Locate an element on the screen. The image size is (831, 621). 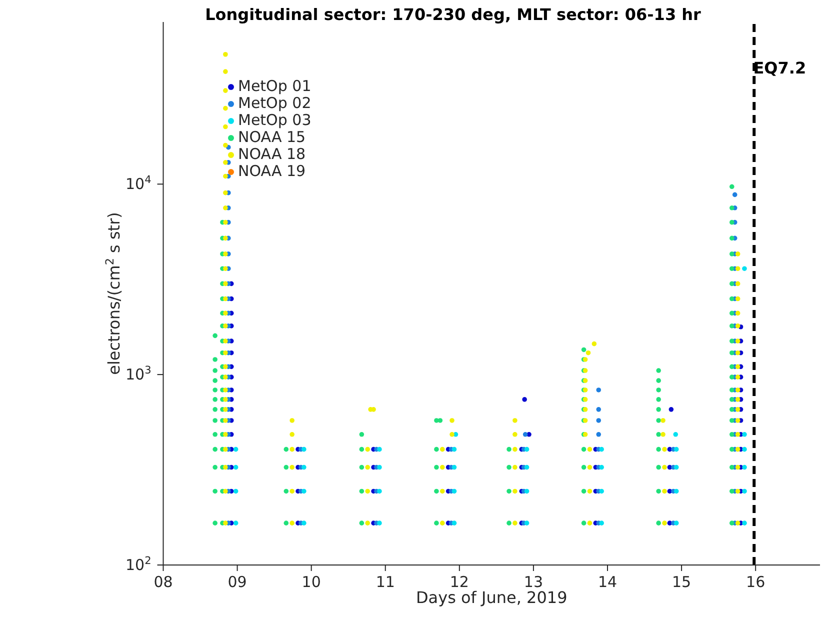
x-tick-label: 14 is located at coordinates (608, 582).